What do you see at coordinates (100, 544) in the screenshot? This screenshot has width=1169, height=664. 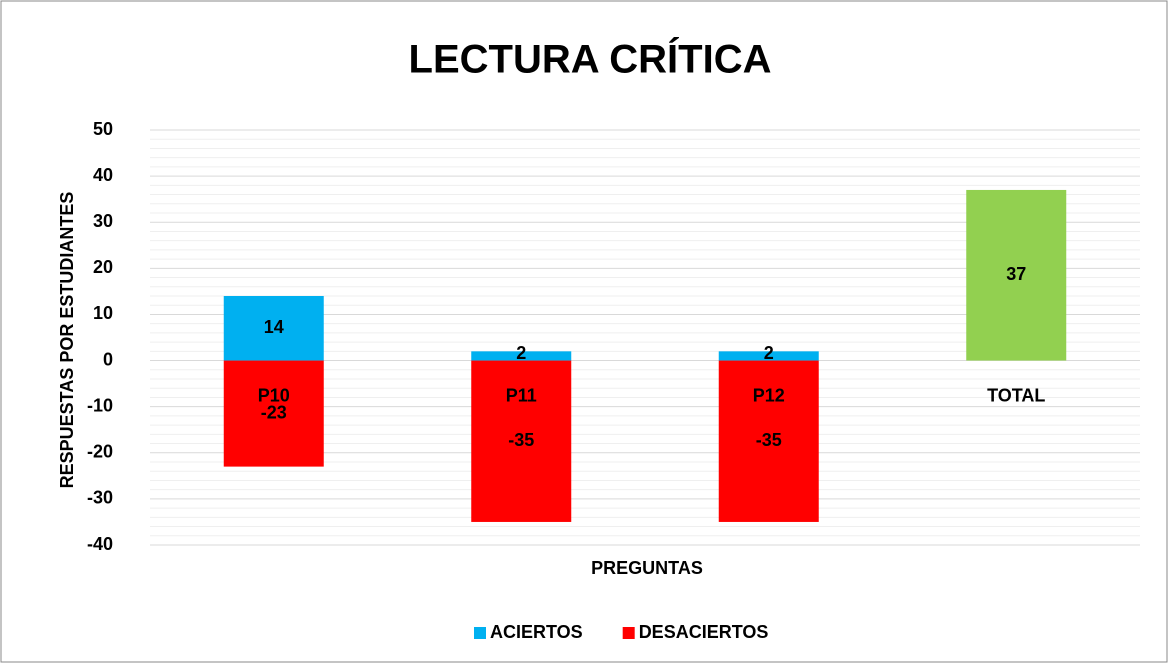 I see `y-tick-label: -40` at bounding box center [100, 544].